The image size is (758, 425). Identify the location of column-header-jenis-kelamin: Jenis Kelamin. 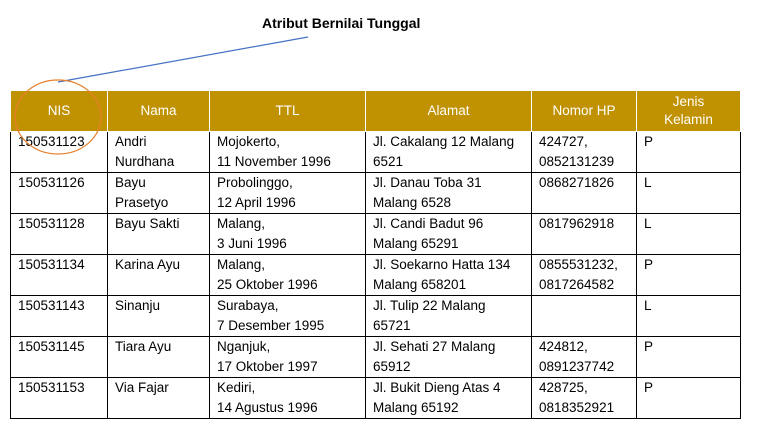
(688, 111).